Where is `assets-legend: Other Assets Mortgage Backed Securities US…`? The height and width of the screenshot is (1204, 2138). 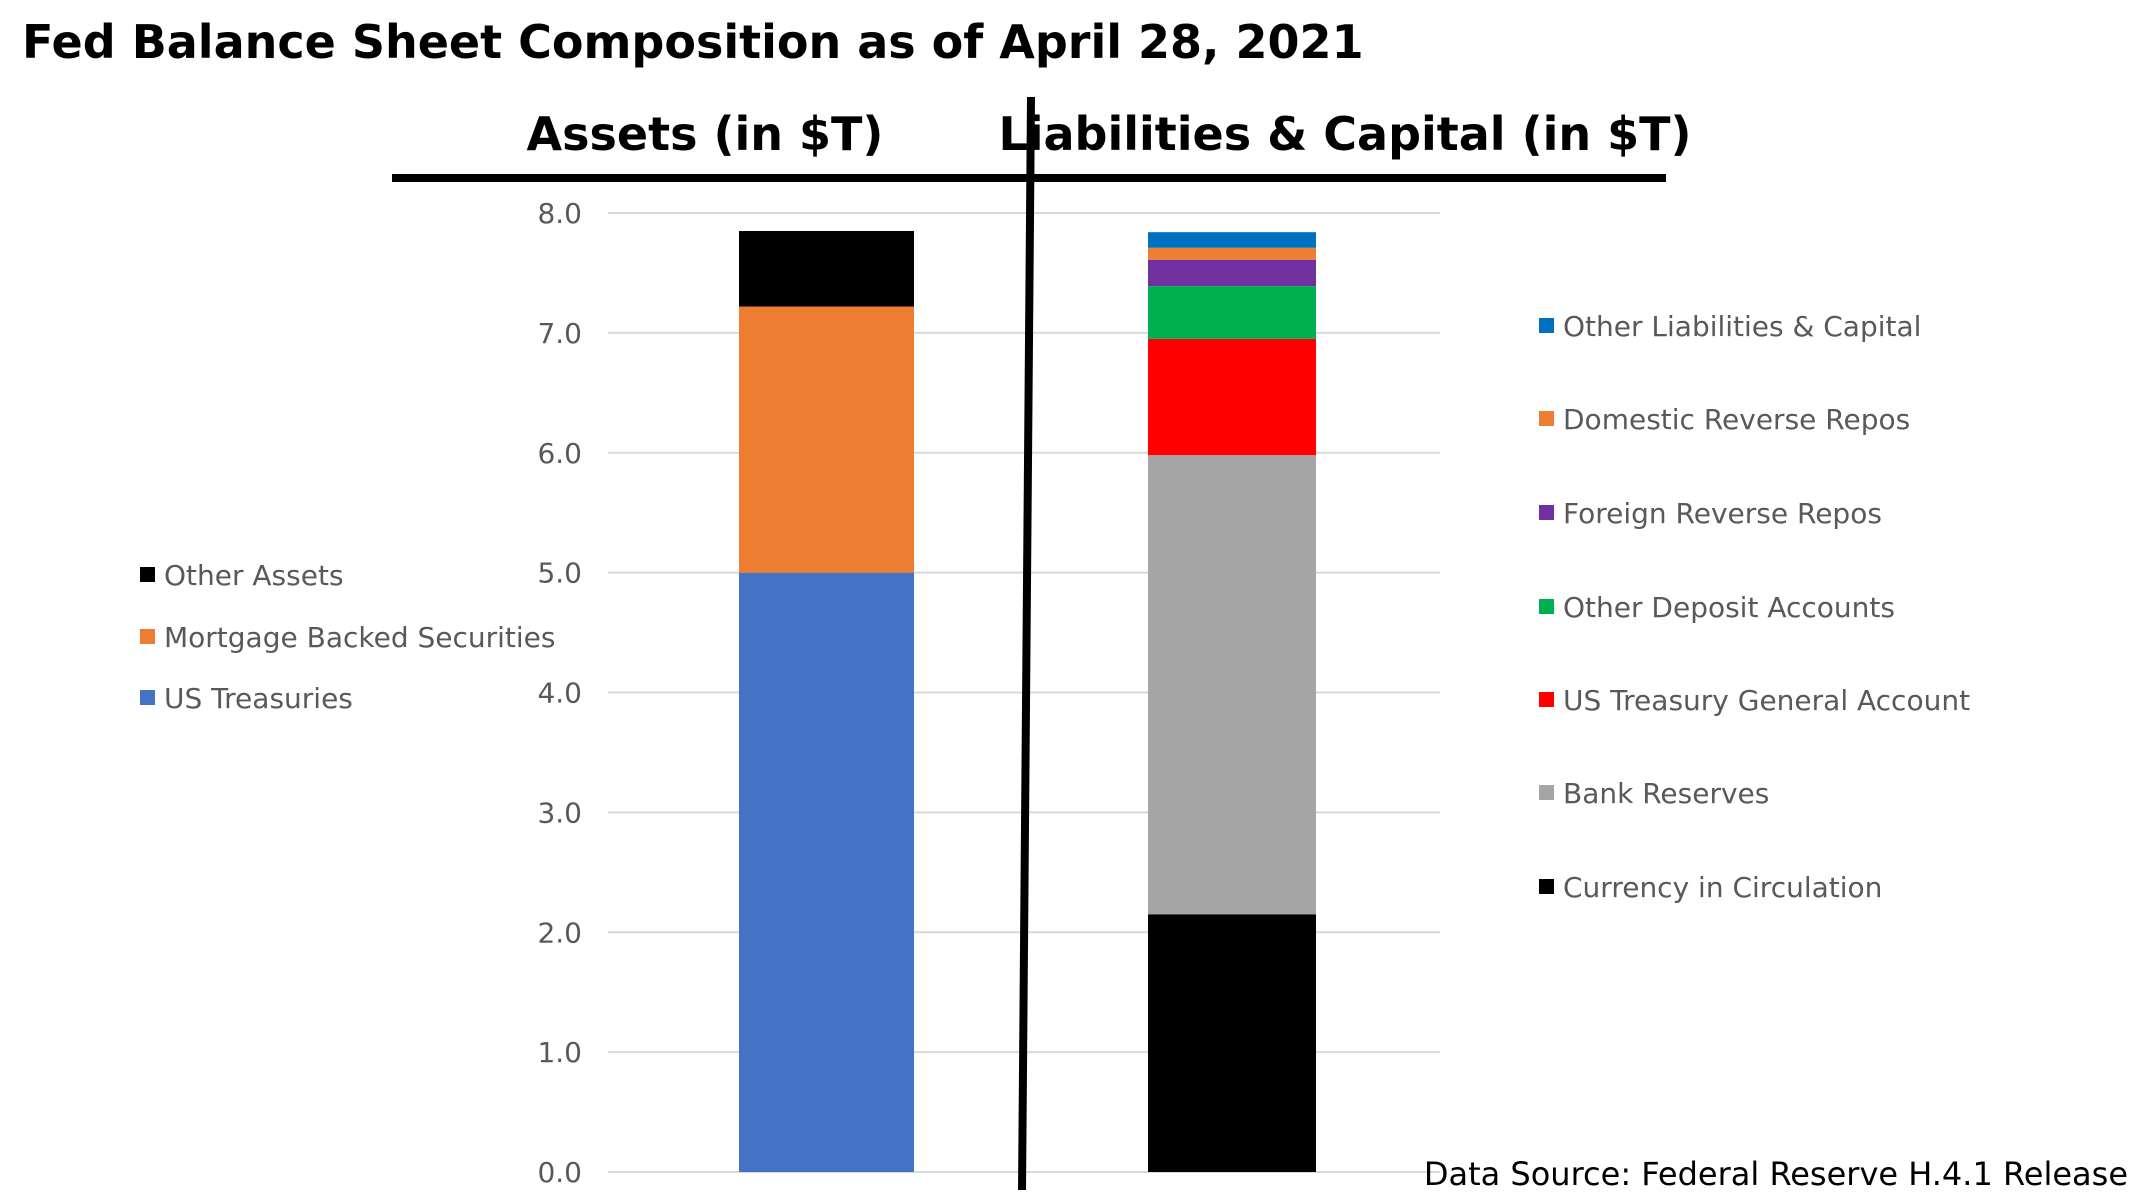
assets-legend: Other Assets Mortgage Backed Securities US… is located at coordinates (348, 637).